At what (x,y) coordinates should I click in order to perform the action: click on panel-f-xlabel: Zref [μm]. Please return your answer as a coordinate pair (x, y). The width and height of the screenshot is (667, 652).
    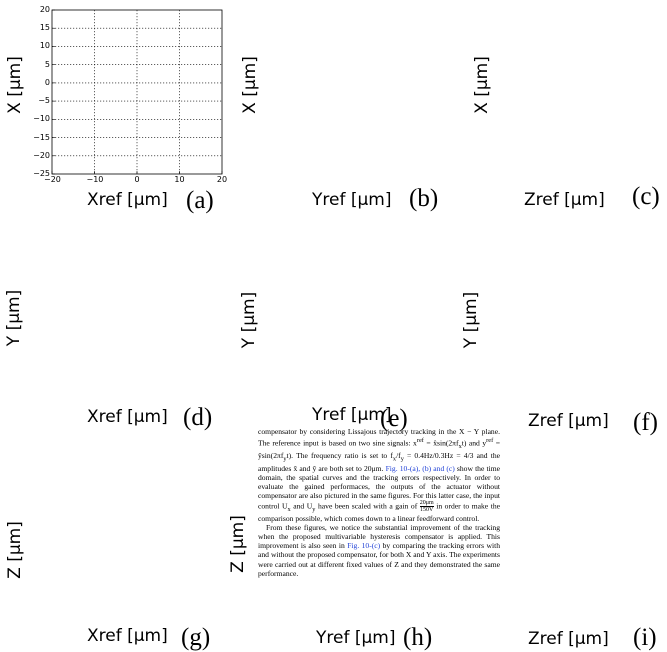
    Looking at the image, I should click on (568, 421).